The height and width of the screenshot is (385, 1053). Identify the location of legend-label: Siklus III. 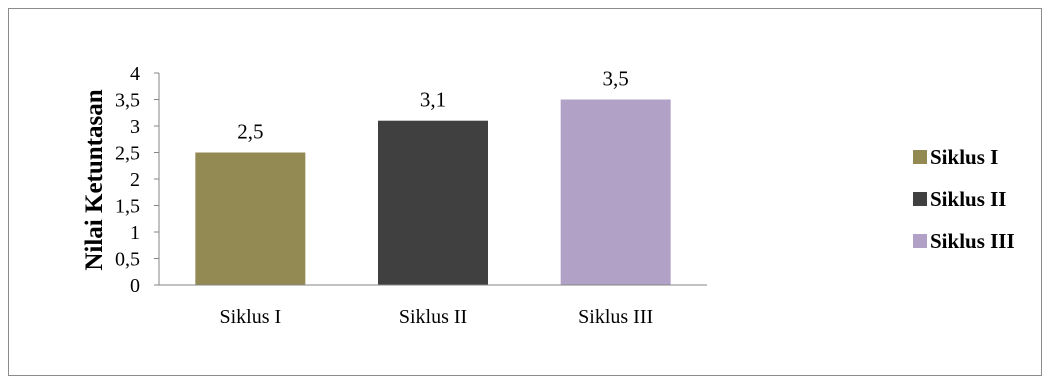
(972, 241).